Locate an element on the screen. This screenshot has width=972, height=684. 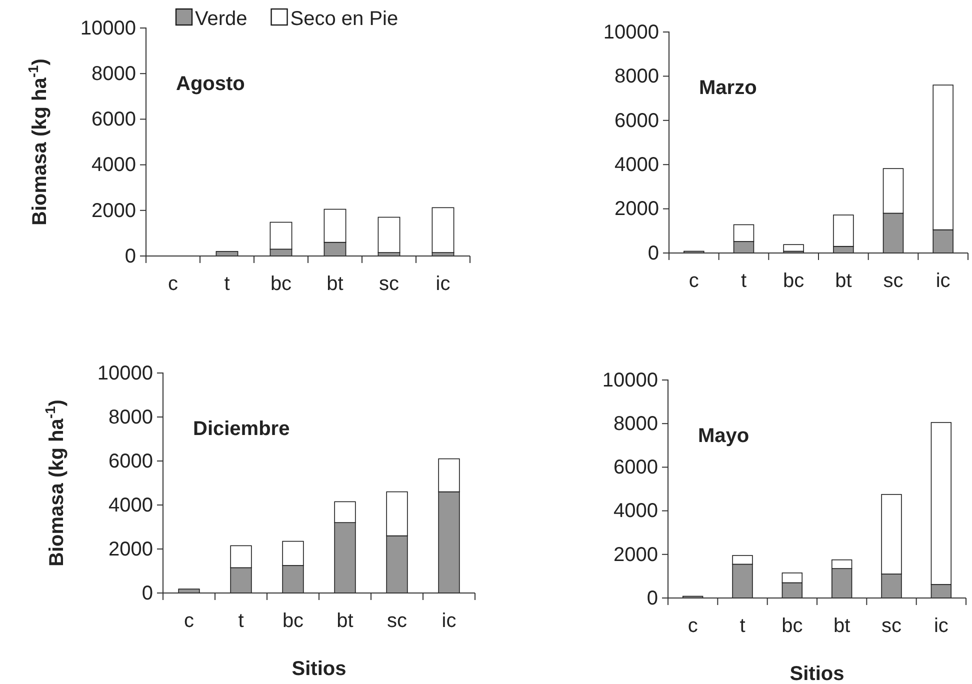
text: Mayo is located at coordinates (724, 436).